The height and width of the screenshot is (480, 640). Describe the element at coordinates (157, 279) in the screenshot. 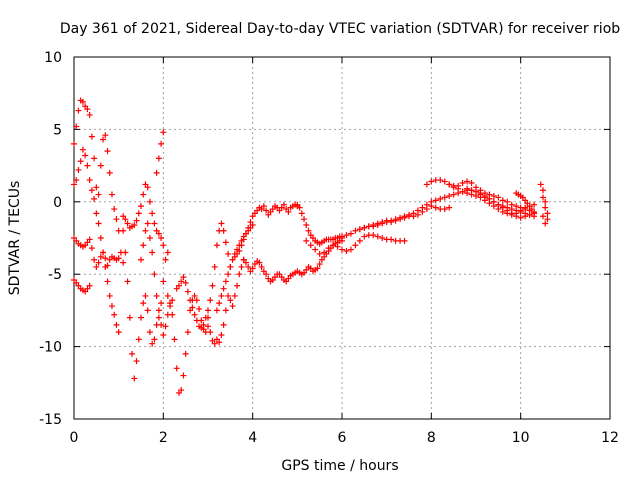

I see `series-track-g` at that location.